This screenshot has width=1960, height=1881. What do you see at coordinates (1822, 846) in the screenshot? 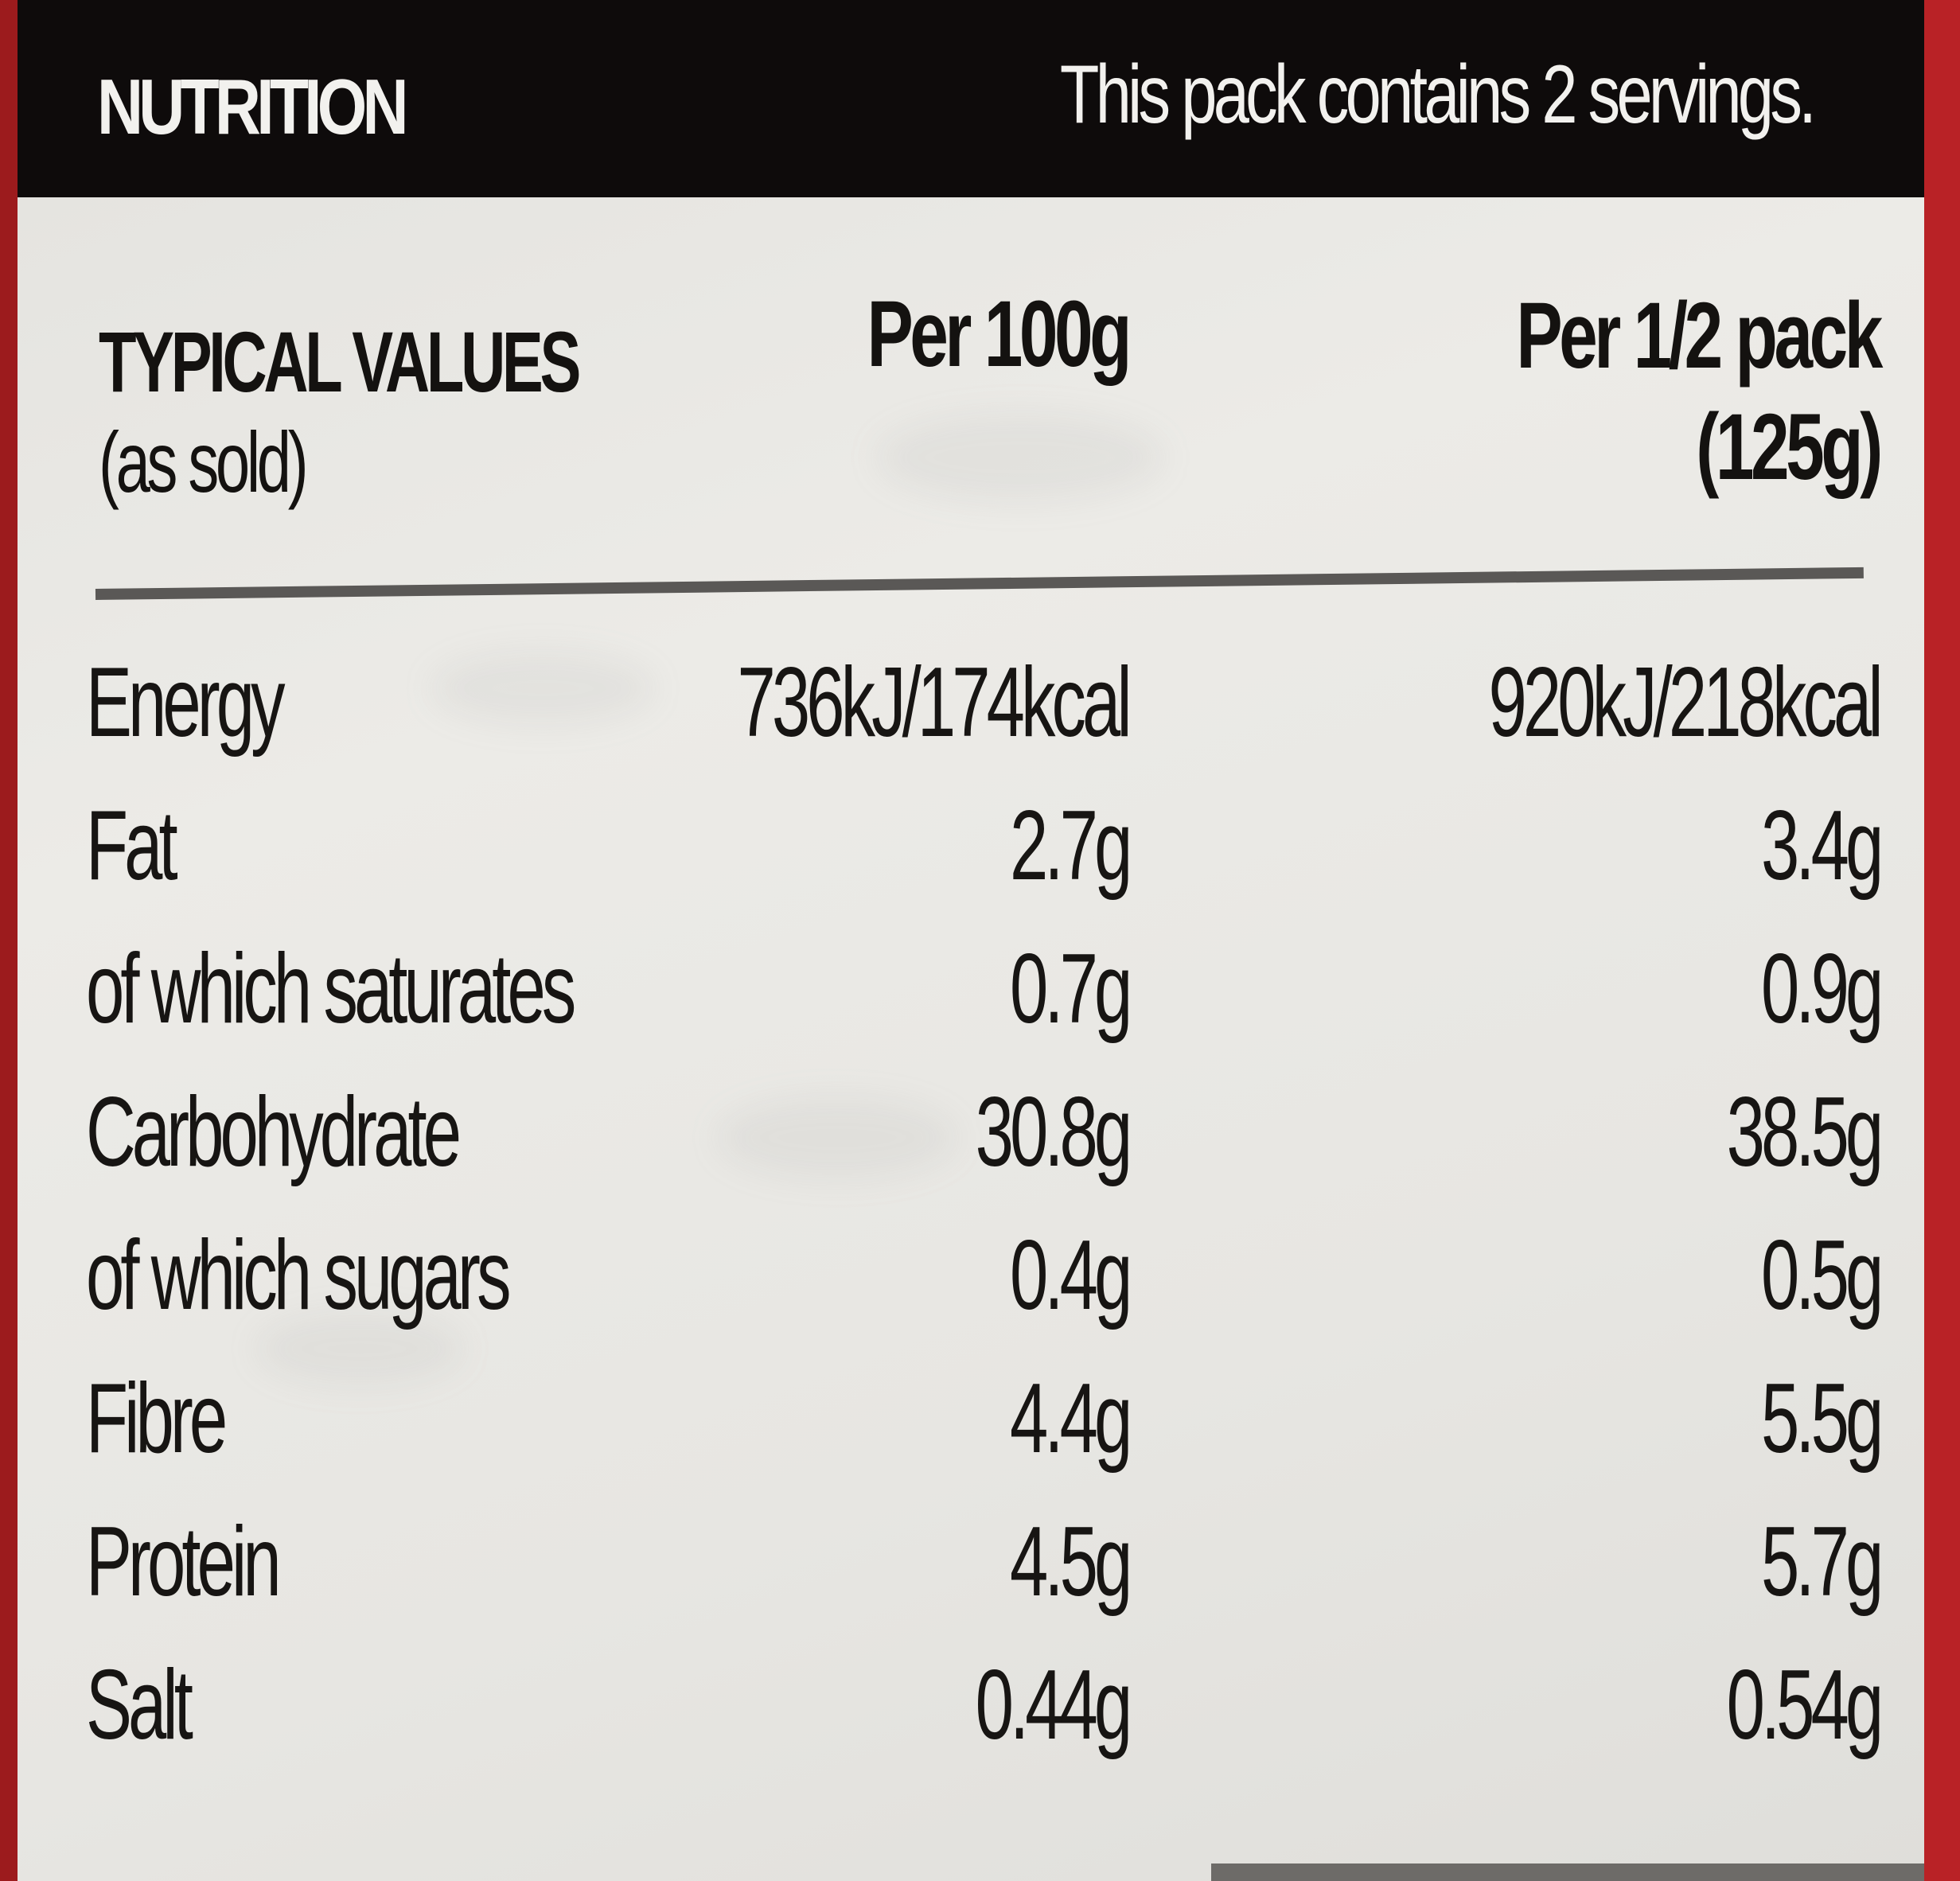
I see `value-per-half-pack: 3.4g` at bounding box center [1822, 846].